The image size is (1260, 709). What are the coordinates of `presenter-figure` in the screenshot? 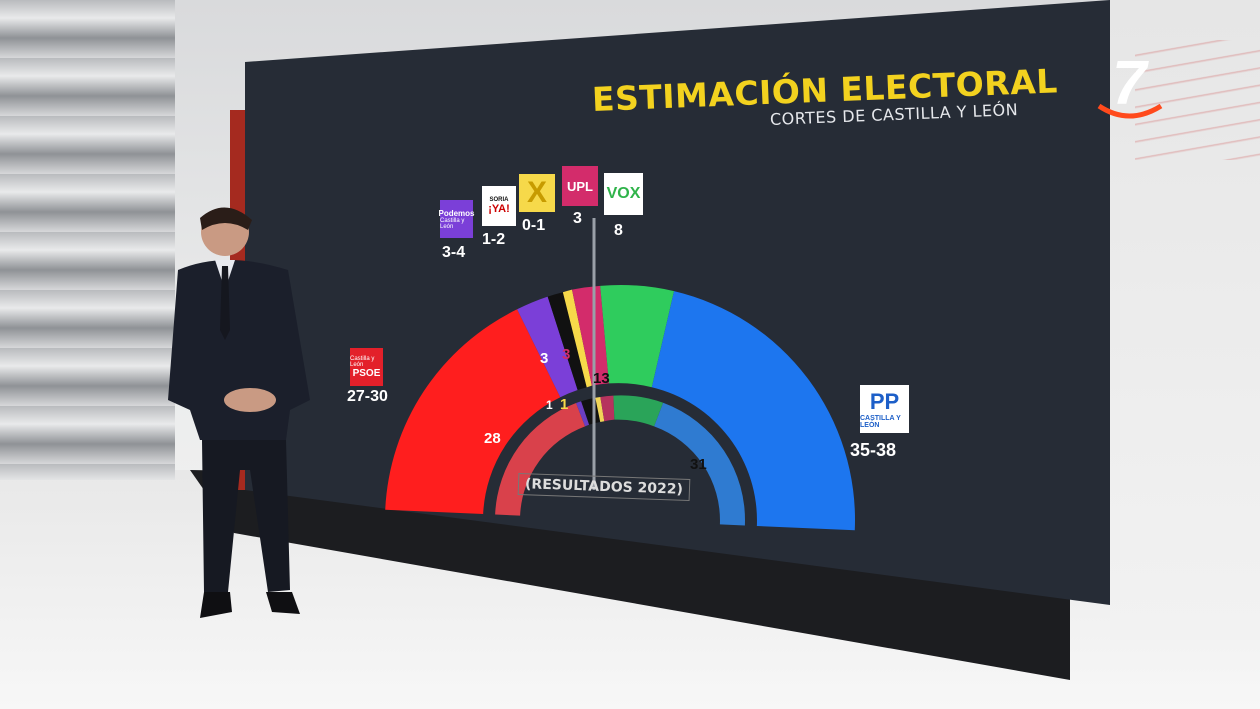 It's located at (239, 412).